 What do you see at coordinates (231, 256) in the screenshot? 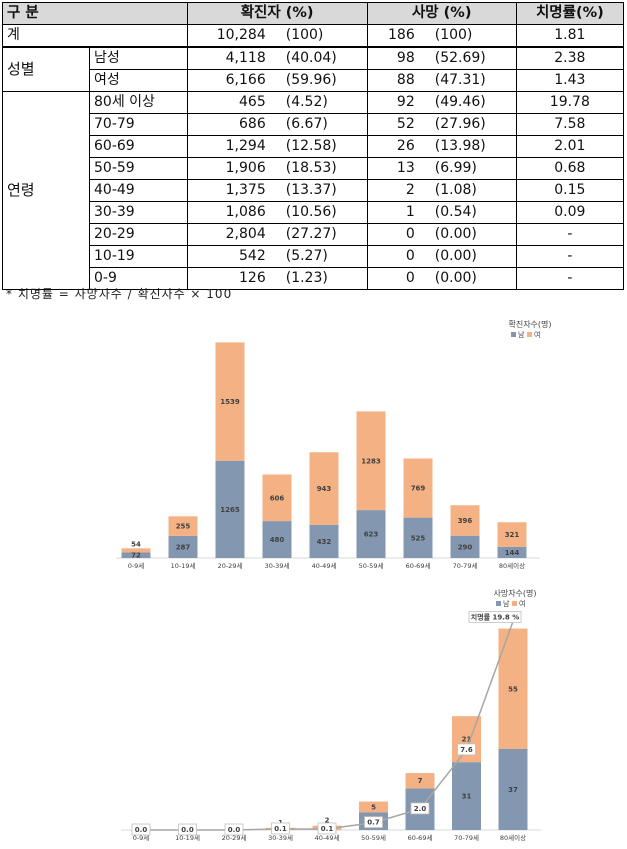
I see `row-cases: 542` at bounding box center [231, 256].